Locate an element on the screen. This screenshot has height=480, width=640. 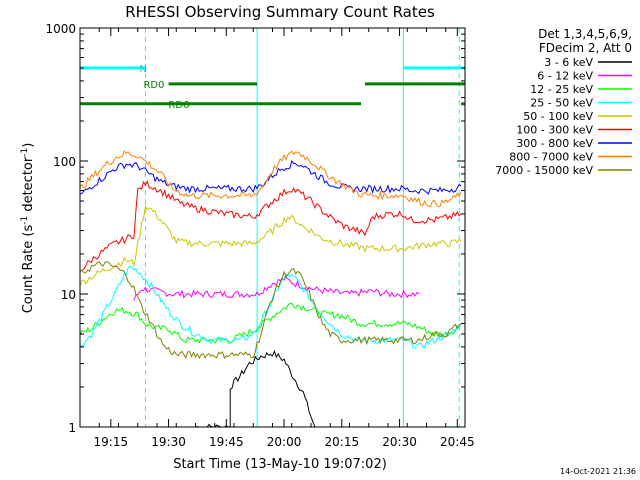
x-tick-label-0: 19:15 is located at coordinates (111, 442).